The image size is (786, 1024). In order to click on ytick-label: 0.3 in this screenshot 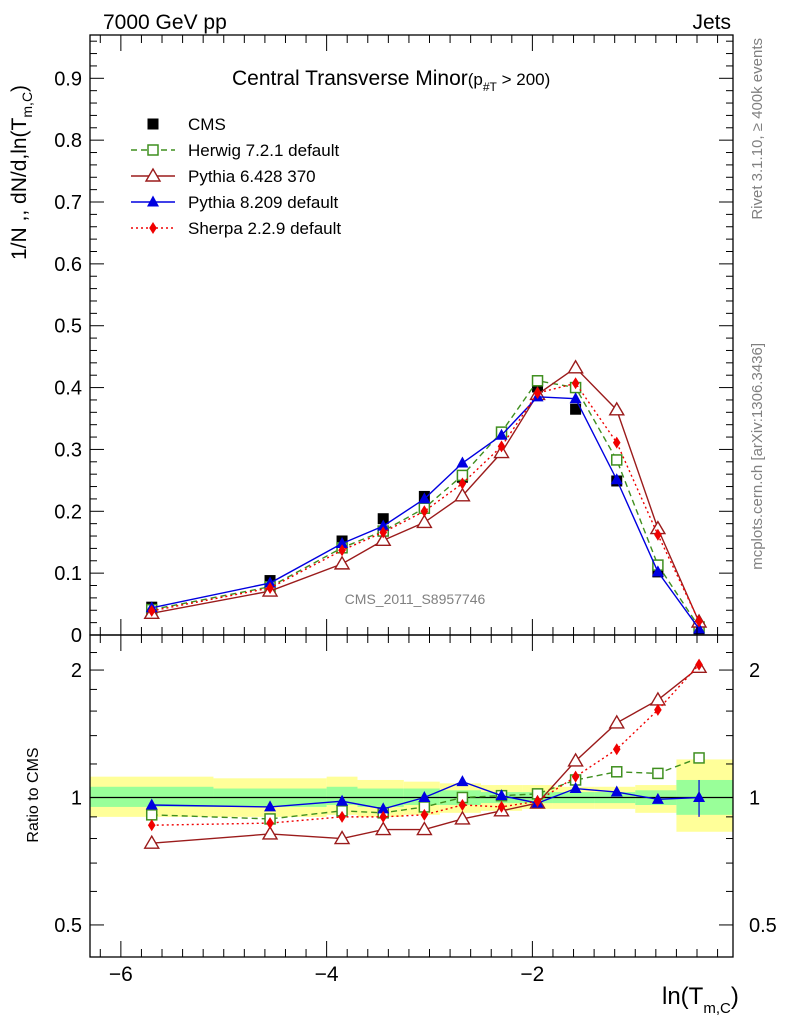, I will do `click(68, 450)`.